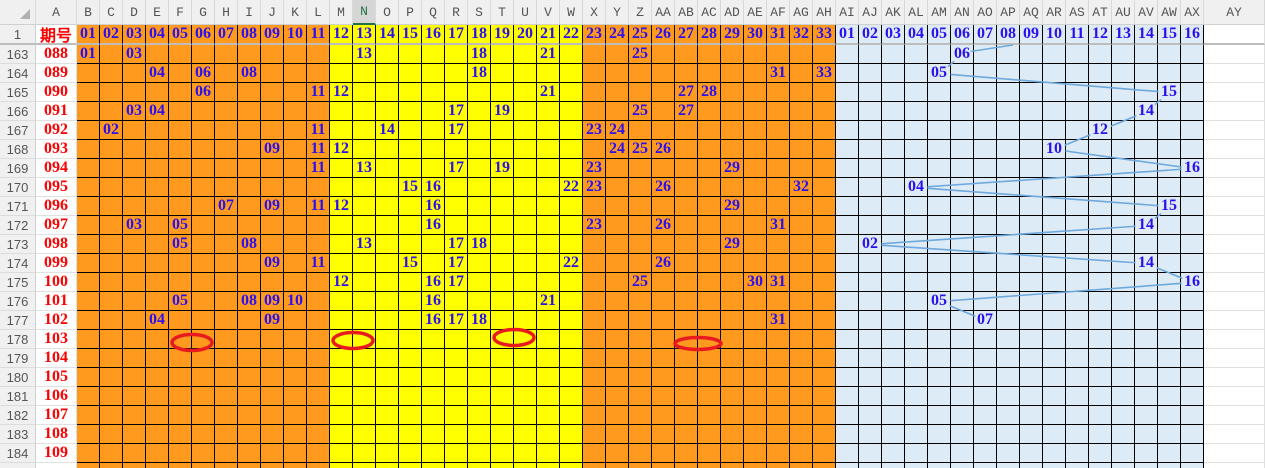 This screenshot has width=1265, height=468. I want to click on column-header-s: S, so click(479, 12).